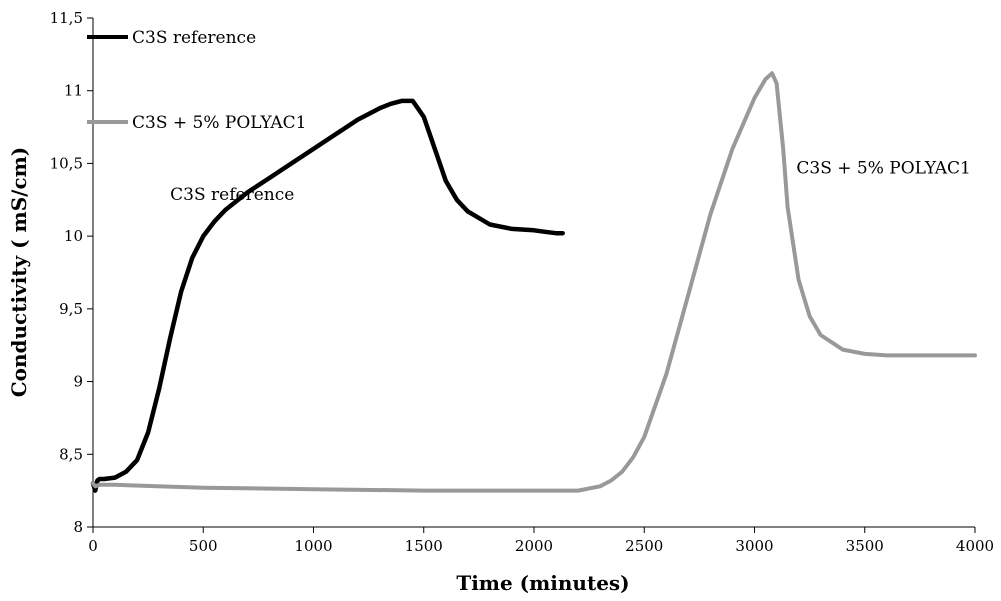 The width and height of the screenshot is (1001, 601). Describe the element at coordinates (219, 123) in the screenshot. I see `legend-label: C3S + 5% POLYAC1` at that location.